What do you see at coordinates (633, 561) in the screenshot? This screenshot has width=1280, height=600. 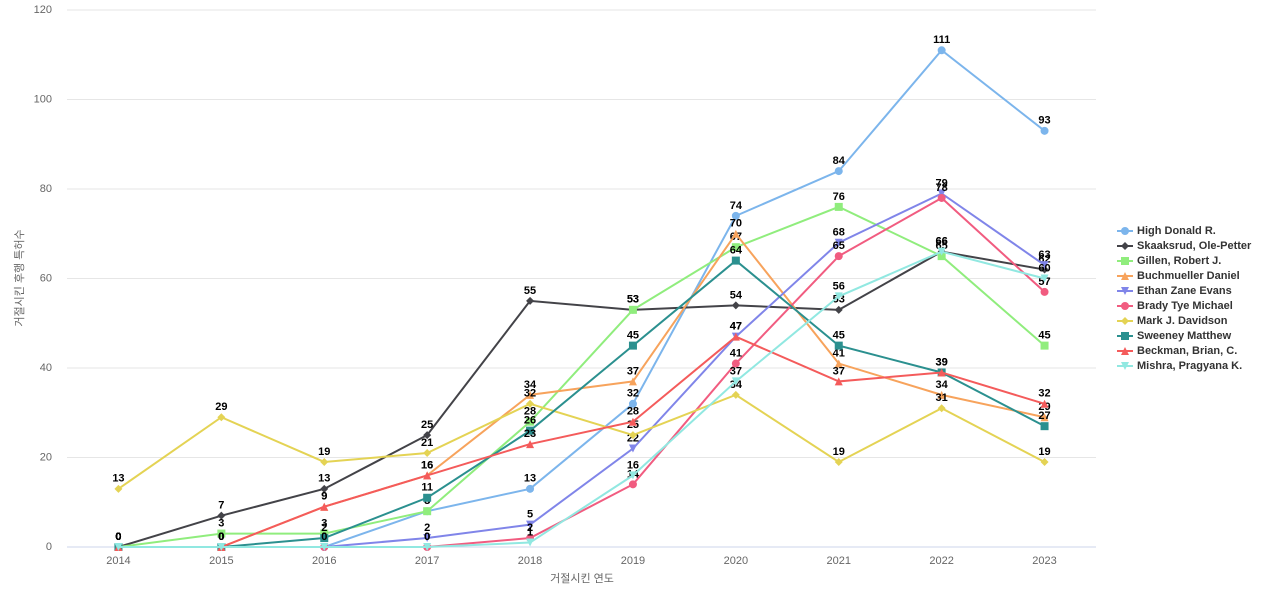 I see `x-tick-label: 2019` at bounding box center [633, 561].